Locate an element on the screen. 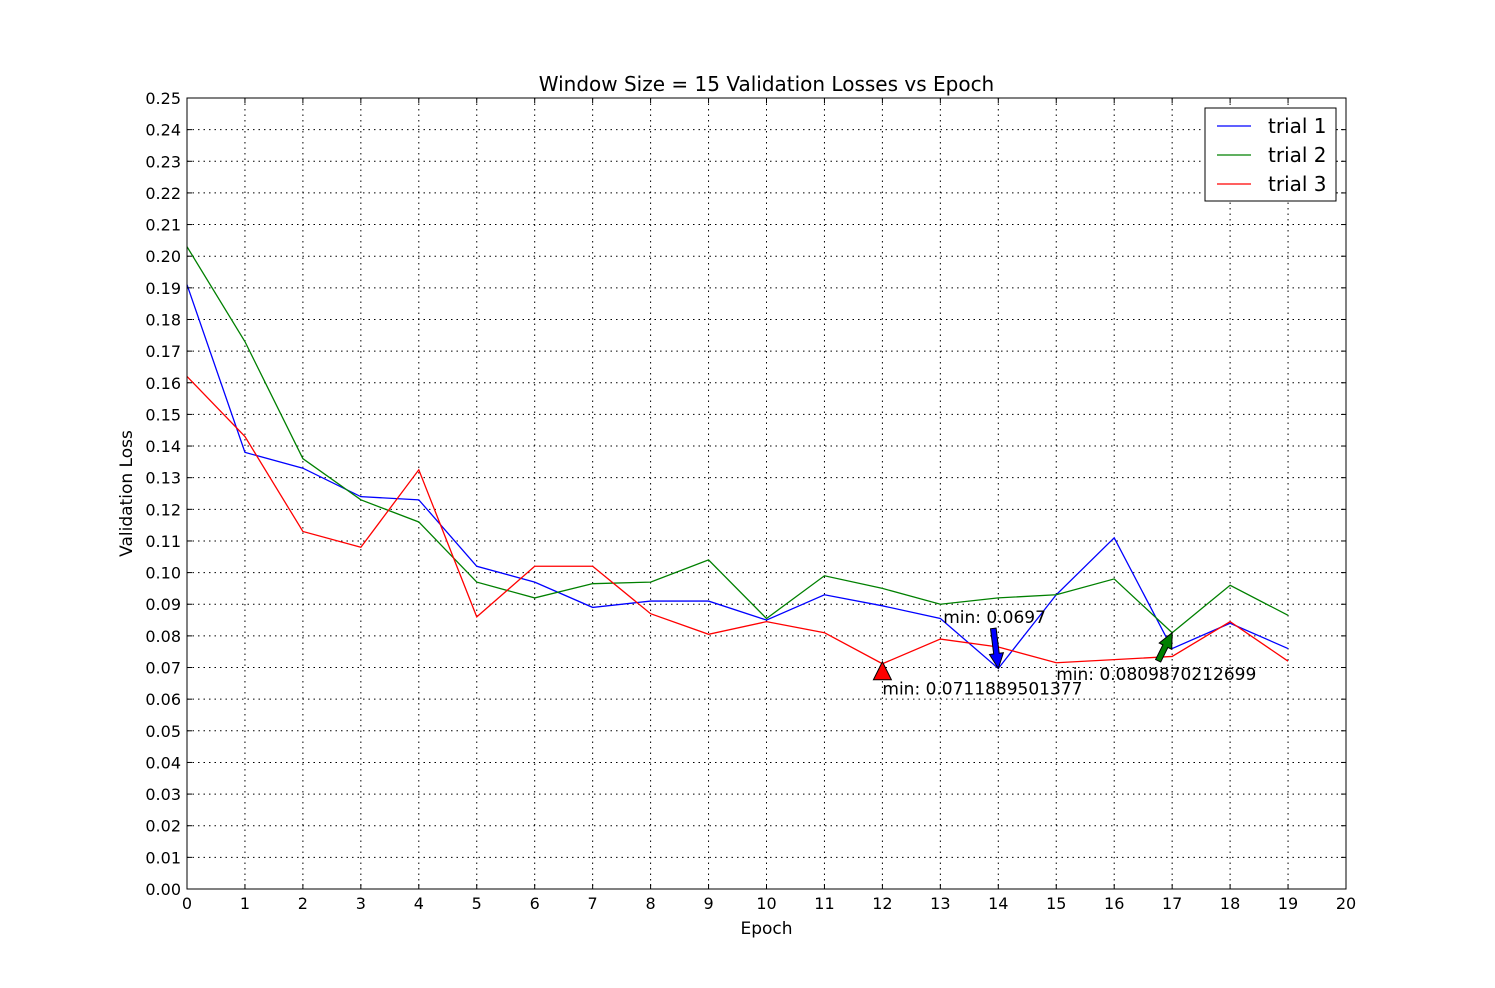 This screenshot has width=1495, height=988. y-tick-label: 0.06 is located at coordinates (163, 699).